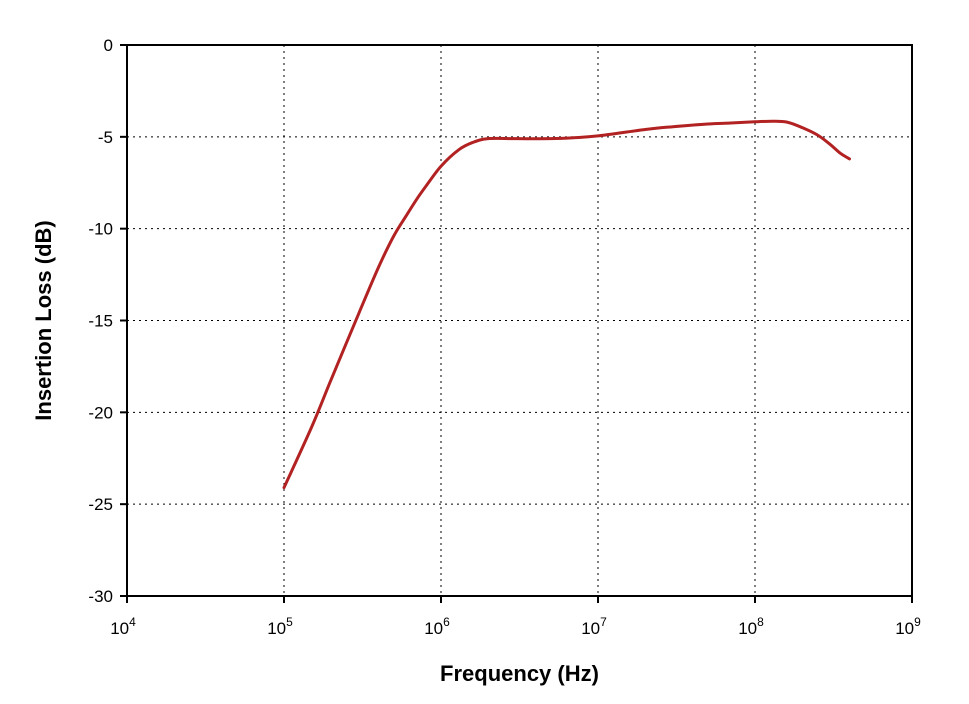  I want to click on y-tick-label: -20, so click(100, 412).